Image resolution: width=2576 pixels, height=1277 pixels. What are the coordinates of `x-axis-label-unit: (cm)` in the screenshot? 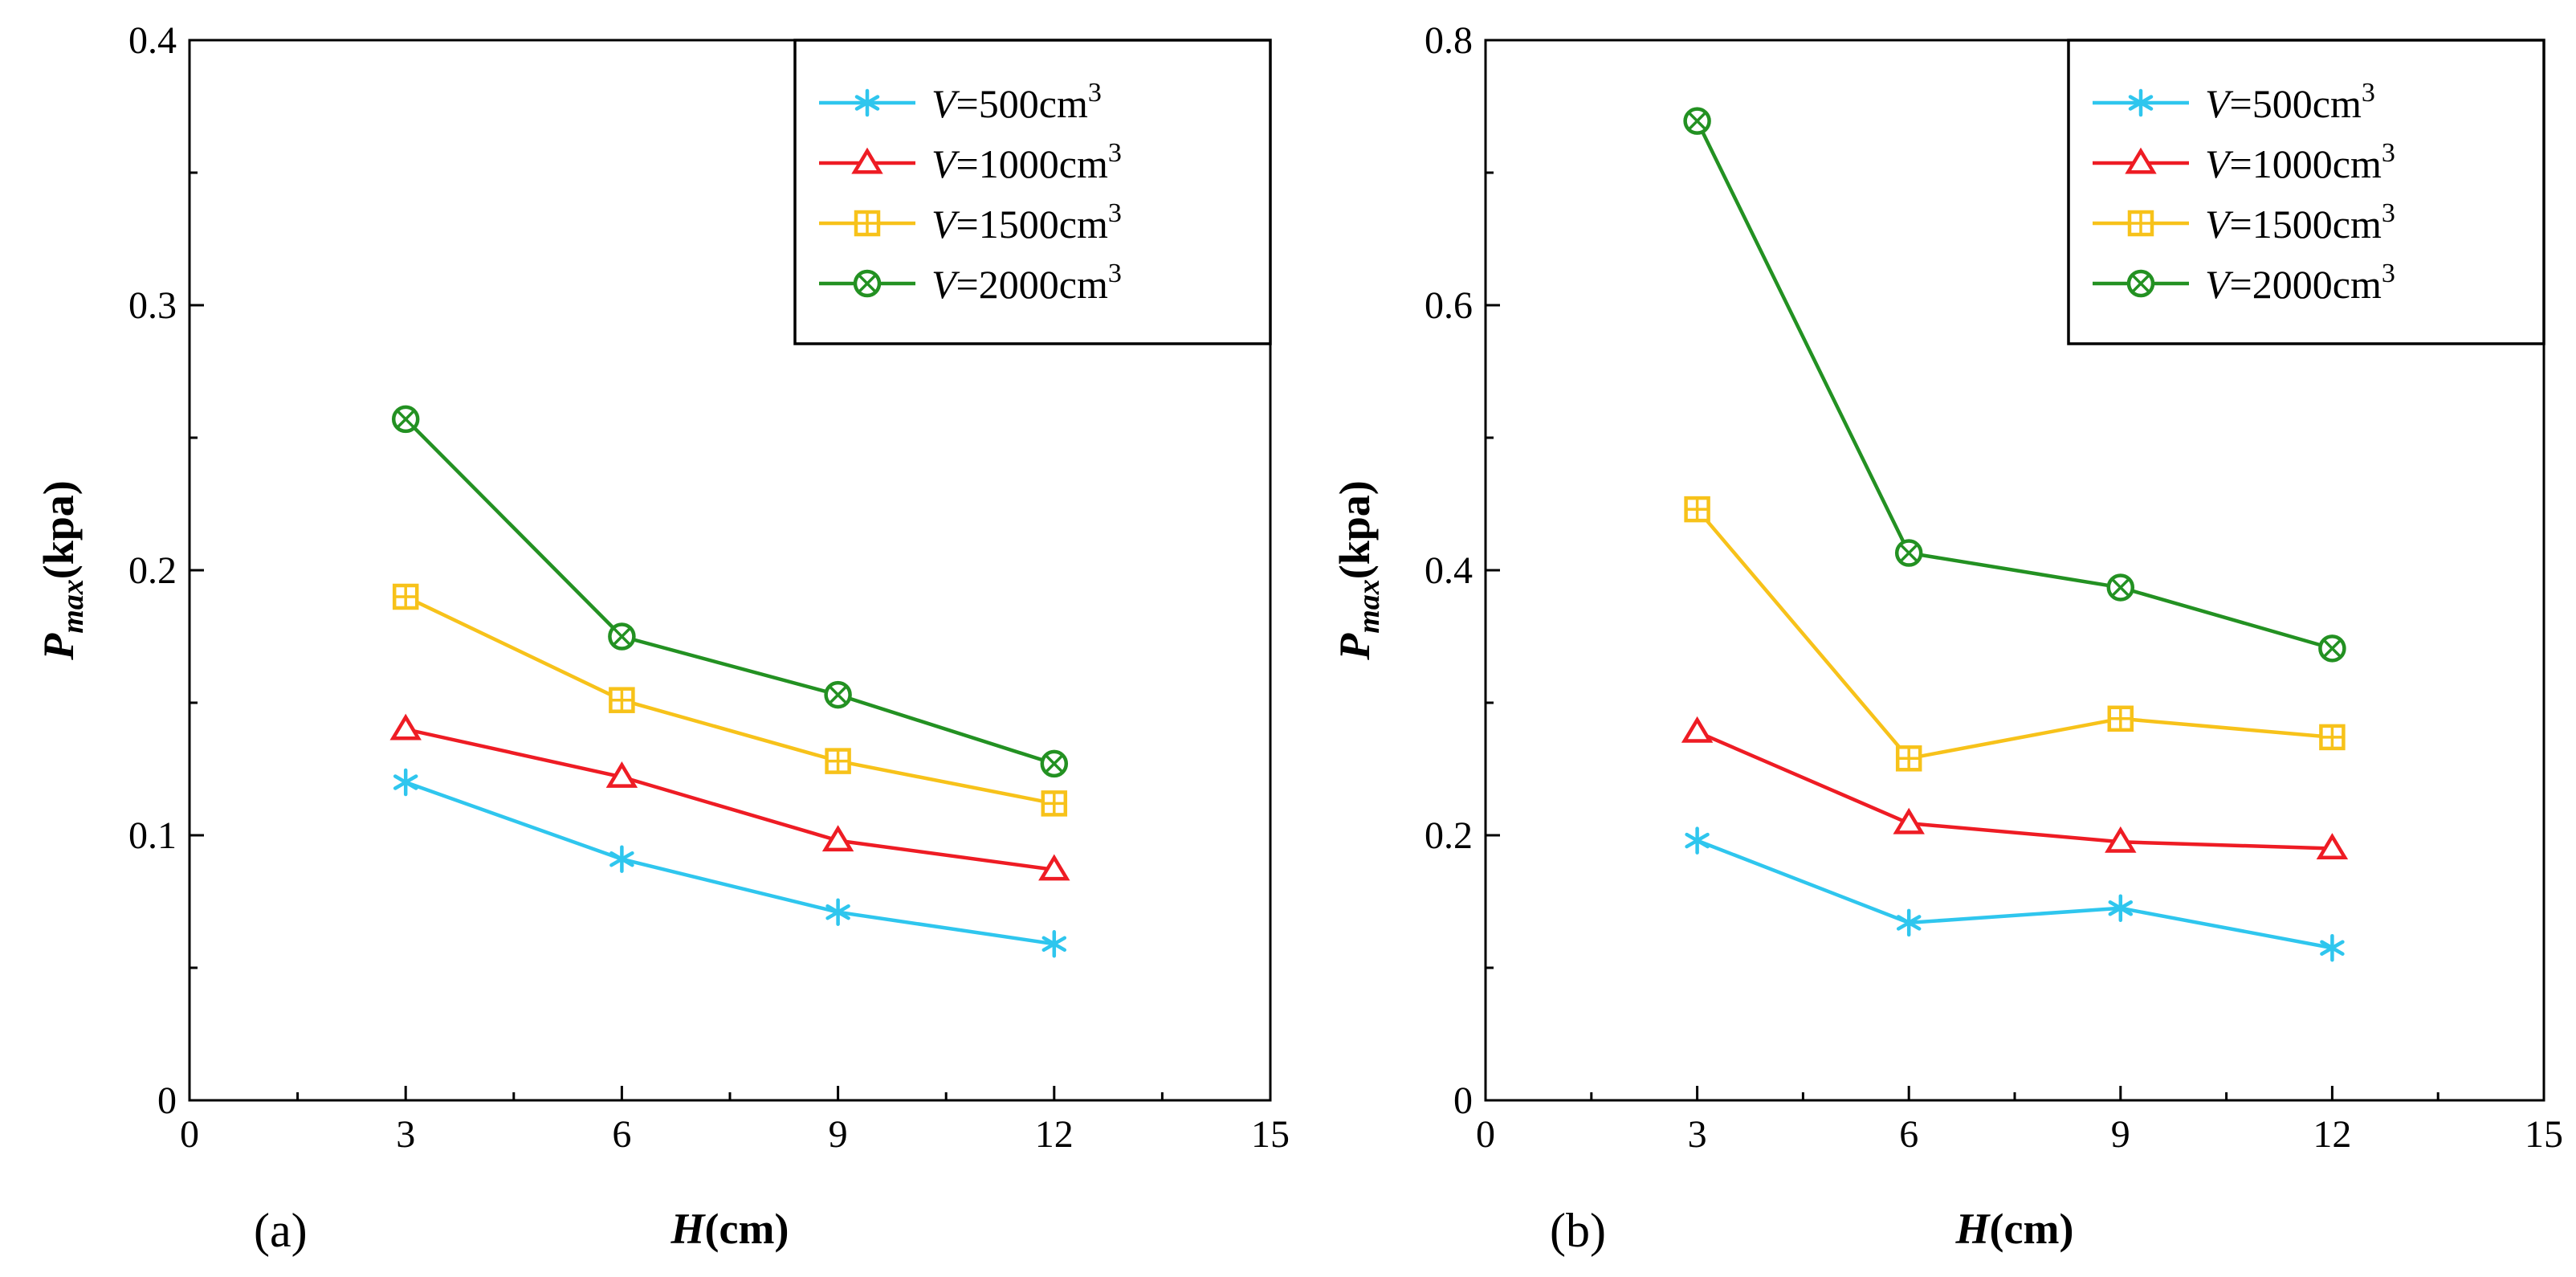 It's located at (2032, 1229).